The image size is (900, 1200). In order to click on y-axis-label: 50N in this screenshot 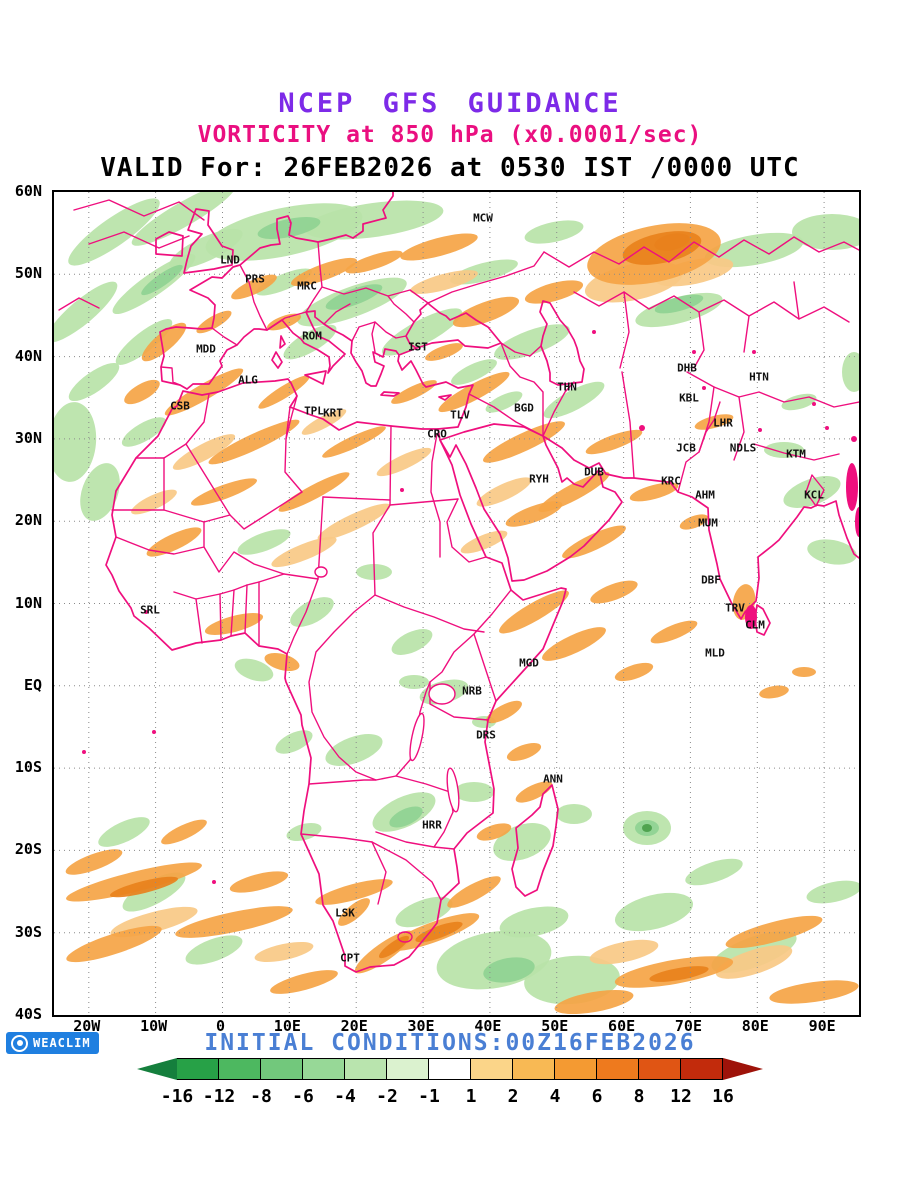, I will do `click(28, 273)`.